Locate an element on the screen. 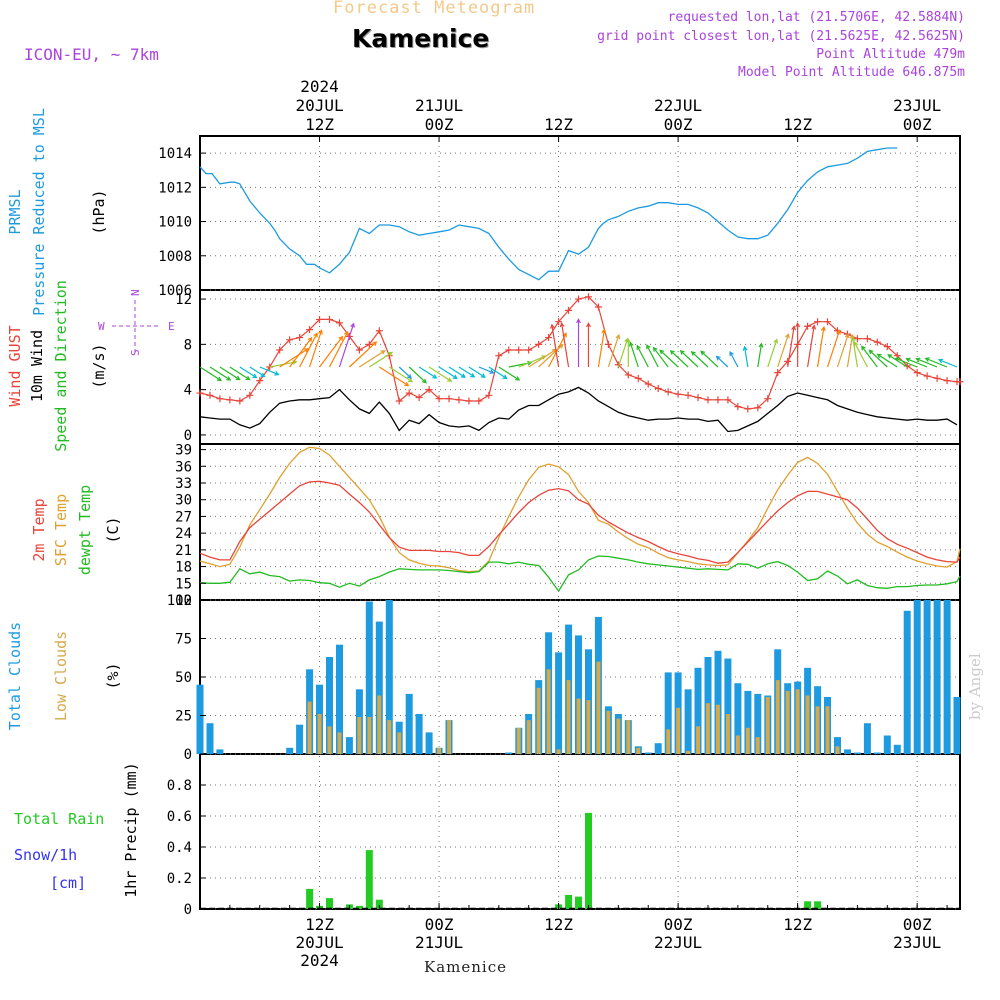 This screenshot has width=1000, height=1000. value-tick-label: 30 is located at coordinates (183, 501).